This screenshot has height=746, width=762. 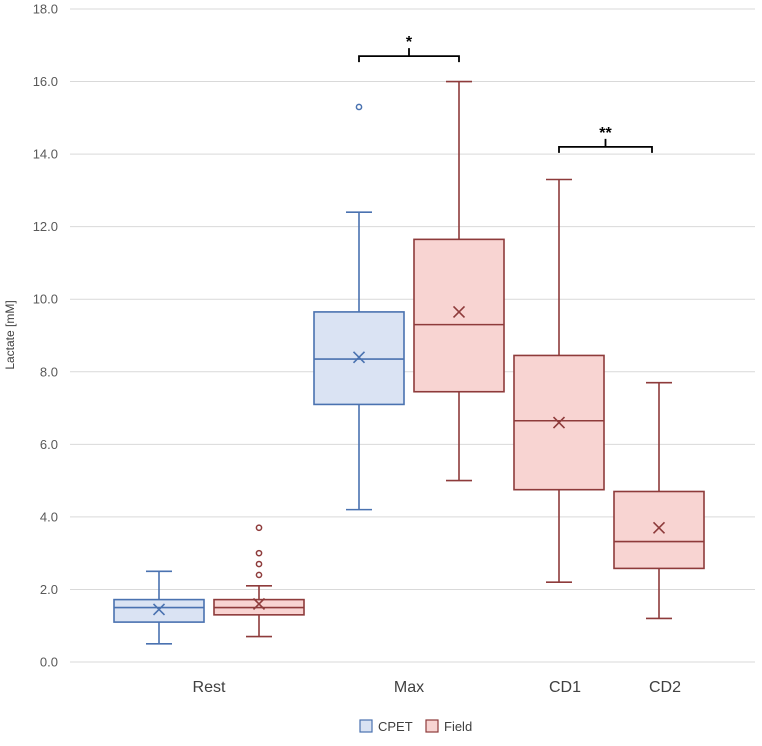 I want to click on significance-label: **, so click(x=605, y=133).